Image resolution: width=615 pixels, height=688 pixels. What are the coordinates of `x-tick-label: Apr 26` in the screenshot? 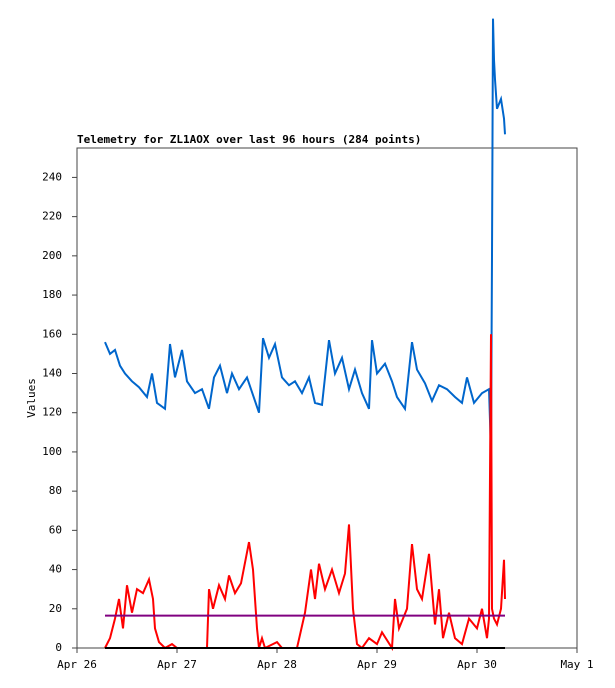 It's located at (77, 664).